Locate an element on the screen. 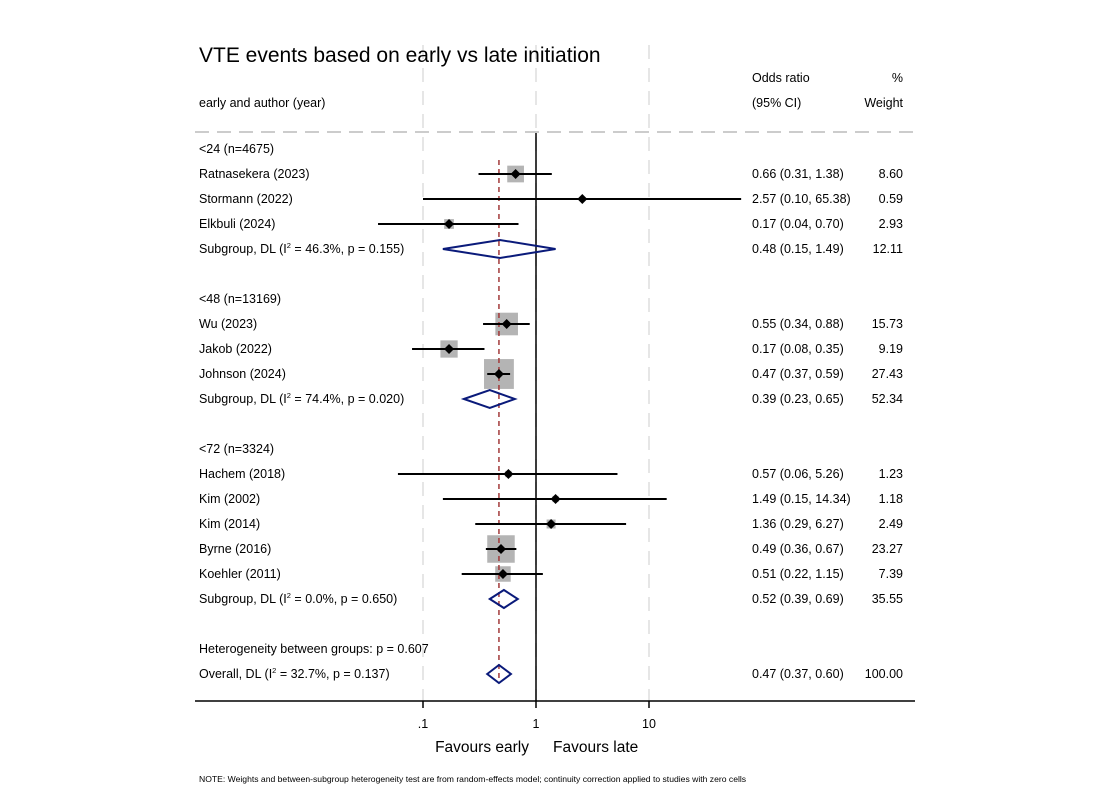 This screenshot has width=1094, height=796. subgroup-label: Subgroup, DL (I2 = 0.0%, p = 0.650) is located at coordinates (298, 598).